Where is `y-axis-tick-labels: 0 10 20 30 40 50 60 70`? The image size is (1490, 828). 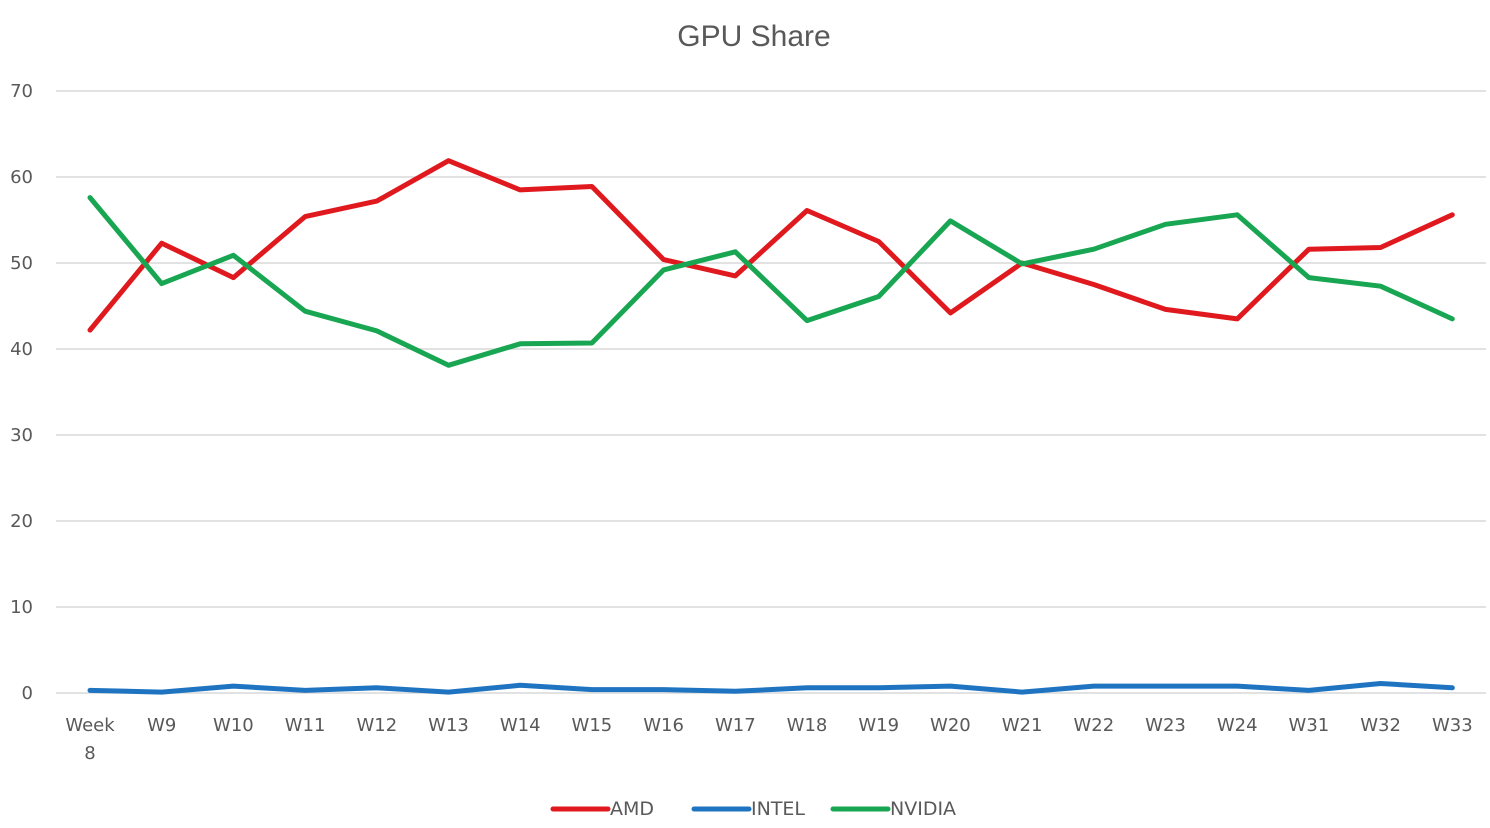
y-axis-tick-labels: 0 10 20 30 40 50 60 70 is located at coordinates (21, 392).